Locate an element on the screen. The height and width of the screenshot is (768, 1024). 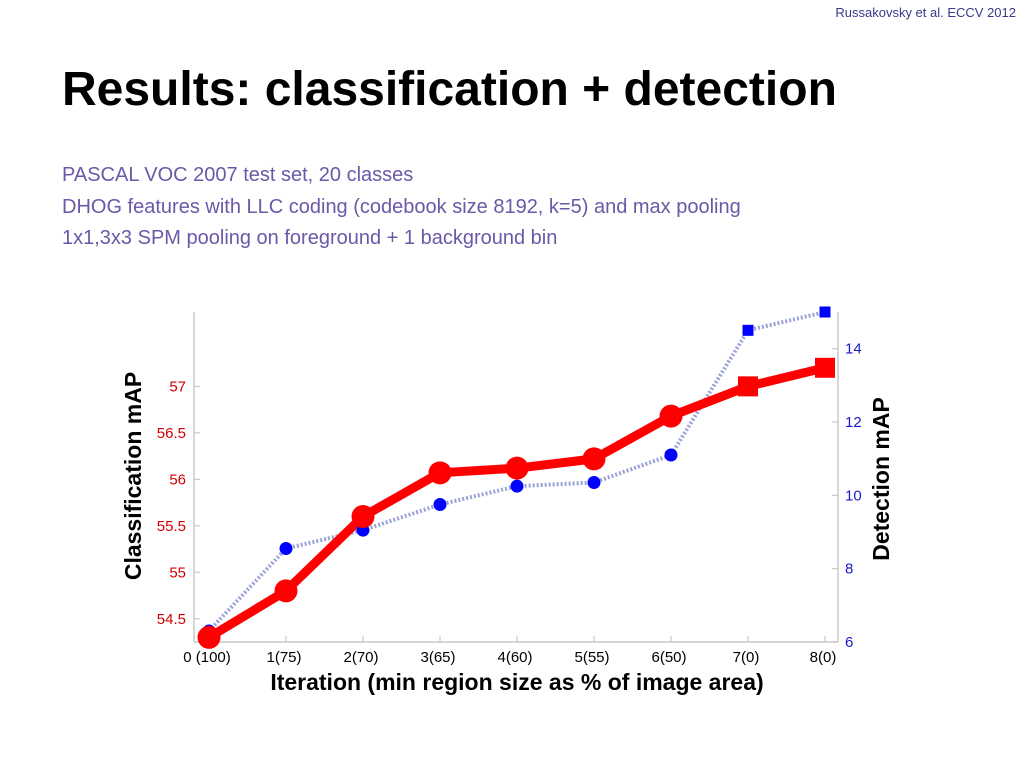
citation: Russakovsky et al. ECCV 2012 is located at coordinates (925, 12).